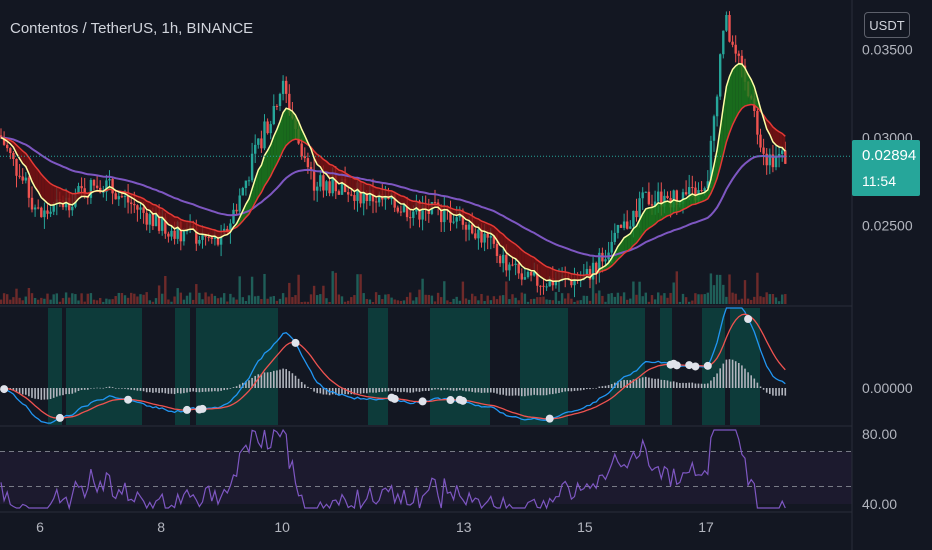 The height and width of the screenshot is (550, 932). I want to click on volume-bars, so click(393, 287).